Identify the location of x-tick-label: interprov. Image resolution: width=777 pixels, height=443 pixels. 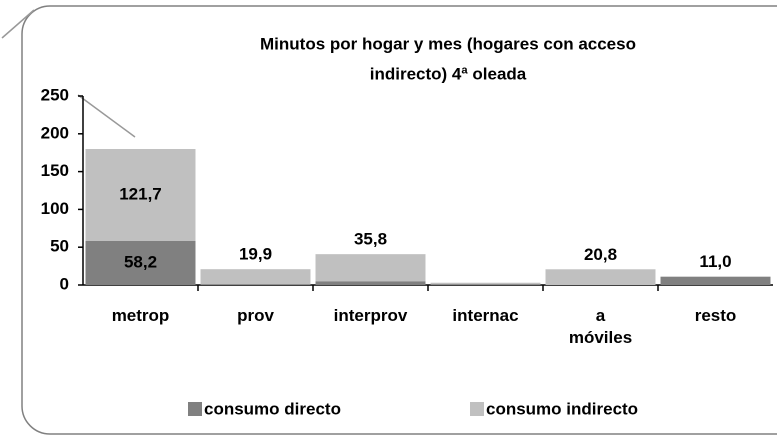
(370, 315).